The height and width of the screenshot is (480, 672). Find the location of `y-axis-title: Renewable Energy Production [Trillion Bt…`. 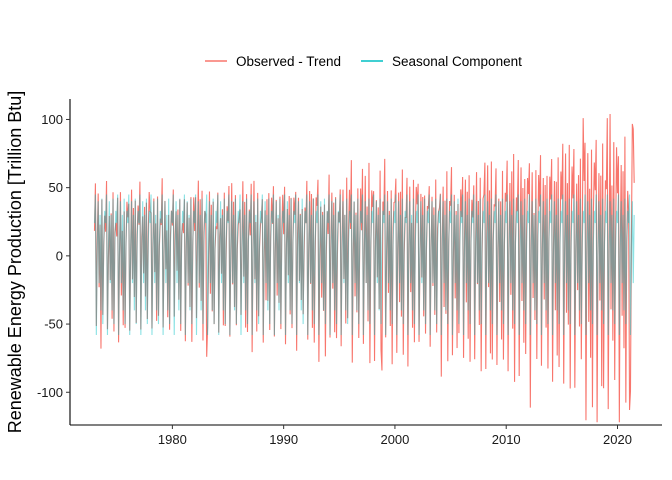

y-axis-title: Renewable Energy Production [Trillion Bt… is located at coordinates (15, 262).